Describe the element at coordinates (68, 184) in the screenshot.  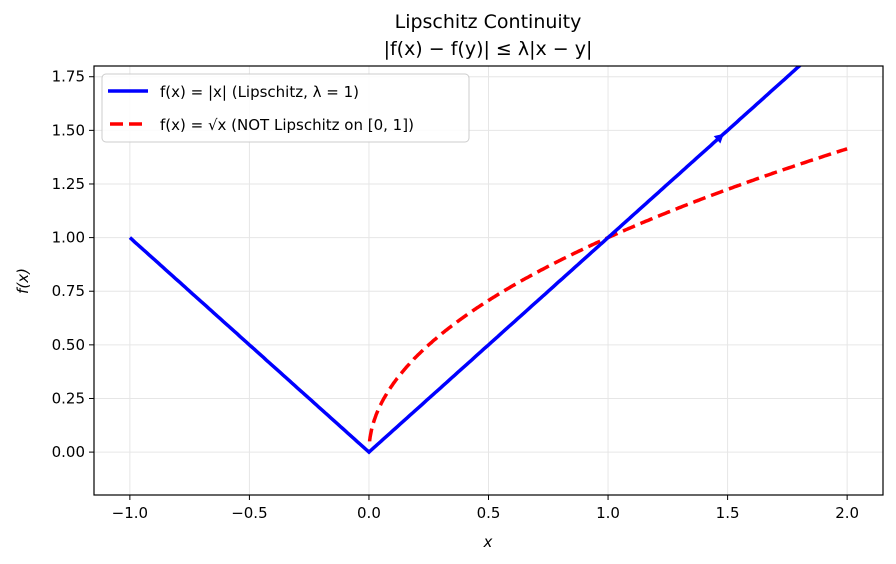
I see `y-tick-label: 1.25` at that location.